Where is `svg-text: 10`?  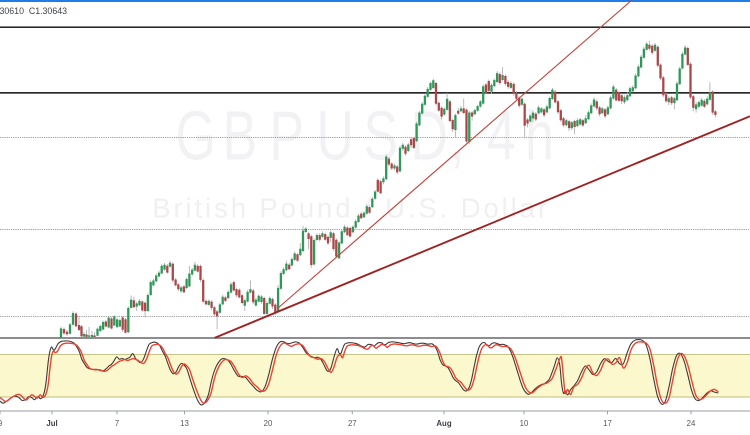 svg-text: 10 is located at coordinates (524, 423).